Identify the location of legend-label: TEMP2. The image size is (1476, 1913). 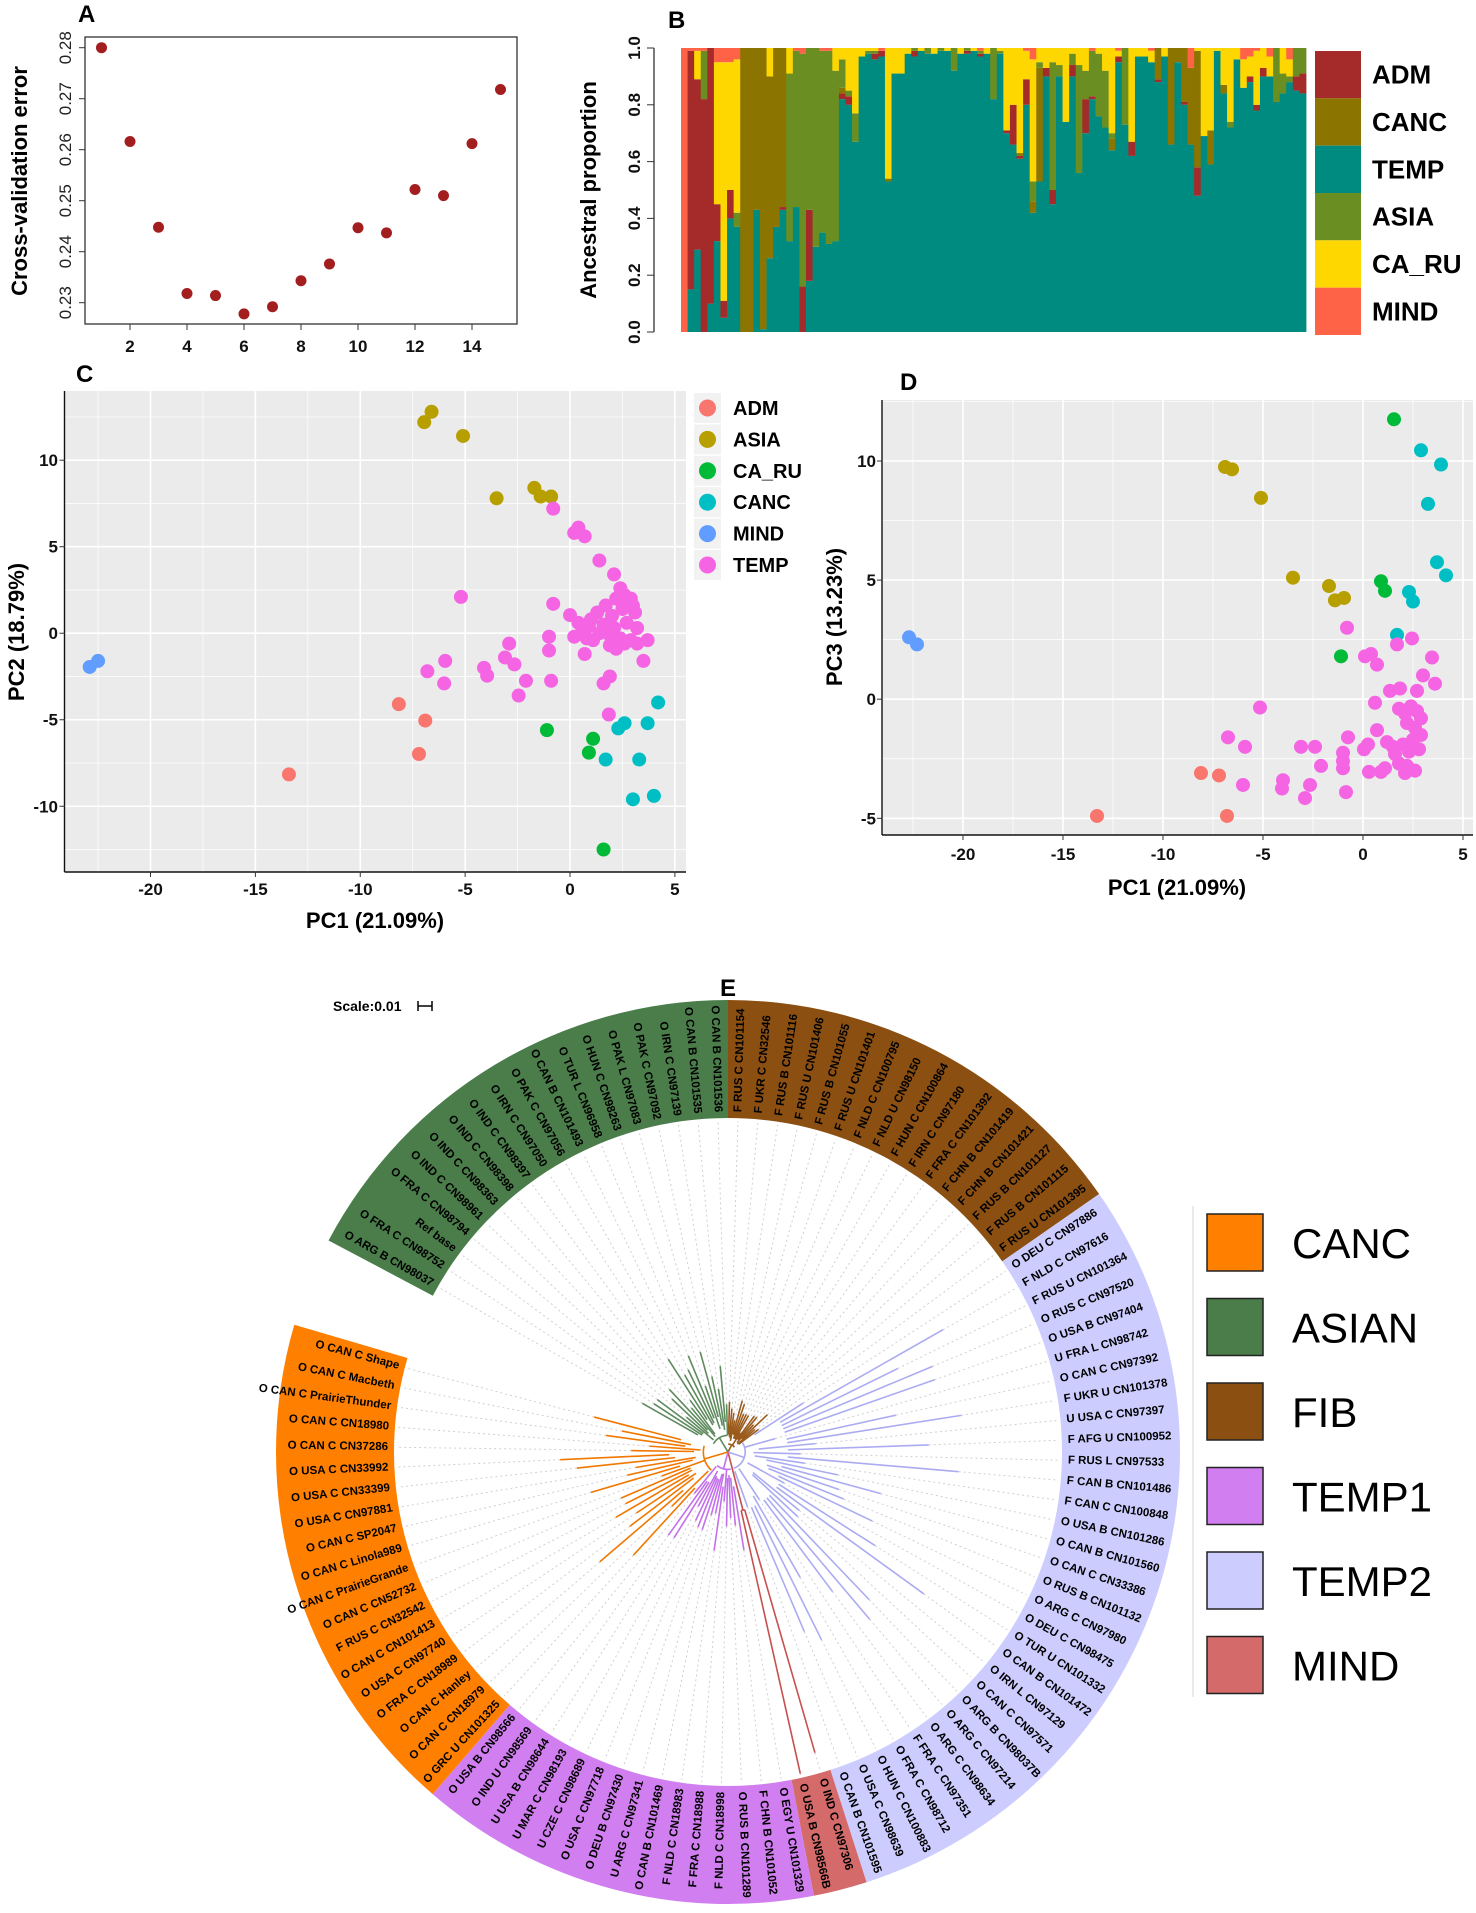
(1362, 1581).